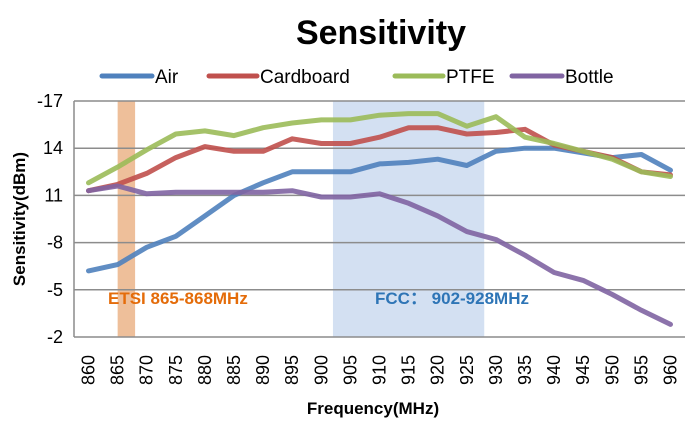  Describe the element at coordinates (176, 370) in the screenshot. I see `x-tick-label: 875` at that location.